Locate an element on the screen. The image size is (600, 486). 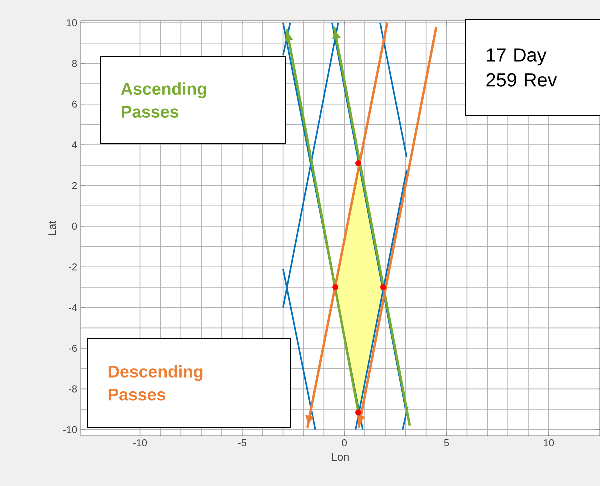
x-axis-title: Lon is located at coordinates (340, 457).